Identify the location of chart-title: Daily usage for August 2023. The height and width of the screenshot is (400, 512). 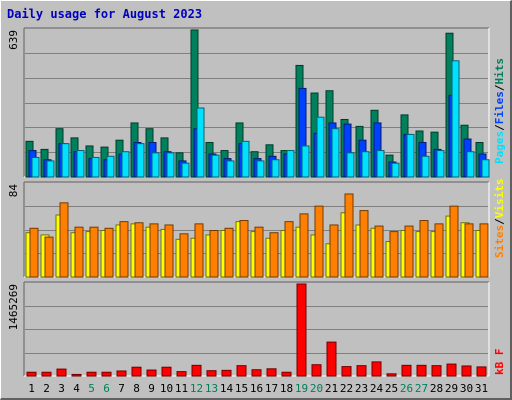
(105, 14).